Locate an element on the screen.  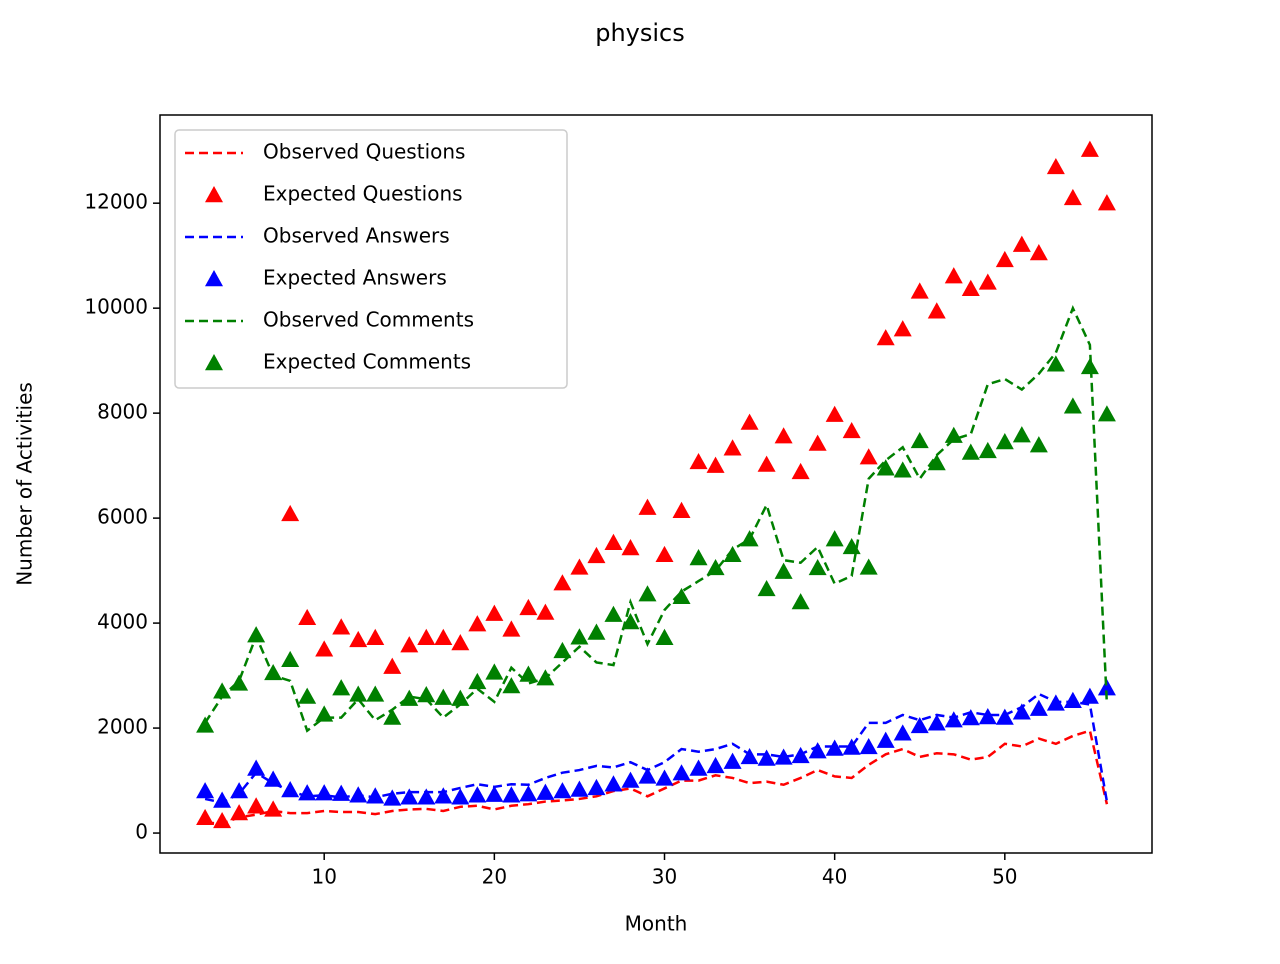
legend-label: Observed Answers is located at coordinates (356, 236).